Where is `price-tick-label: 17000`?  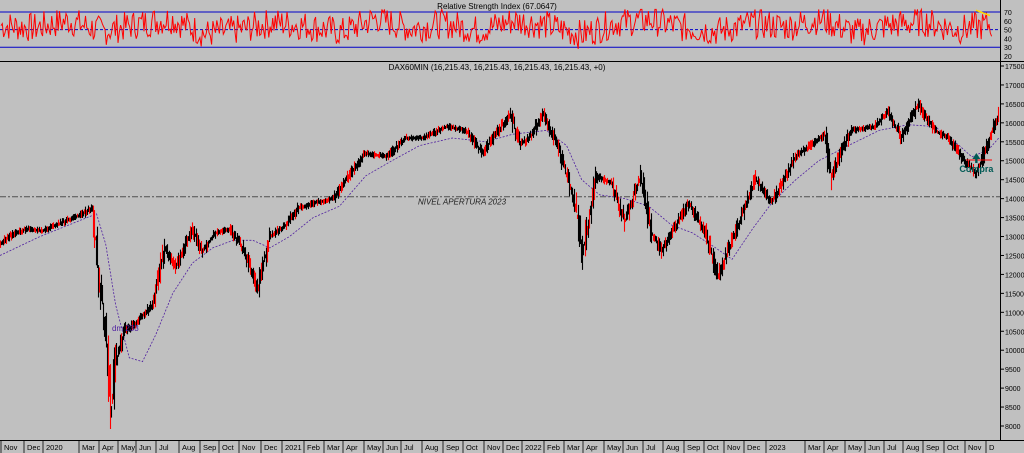
price-tick-label: 17000 is located at coordinates (1014, 86).